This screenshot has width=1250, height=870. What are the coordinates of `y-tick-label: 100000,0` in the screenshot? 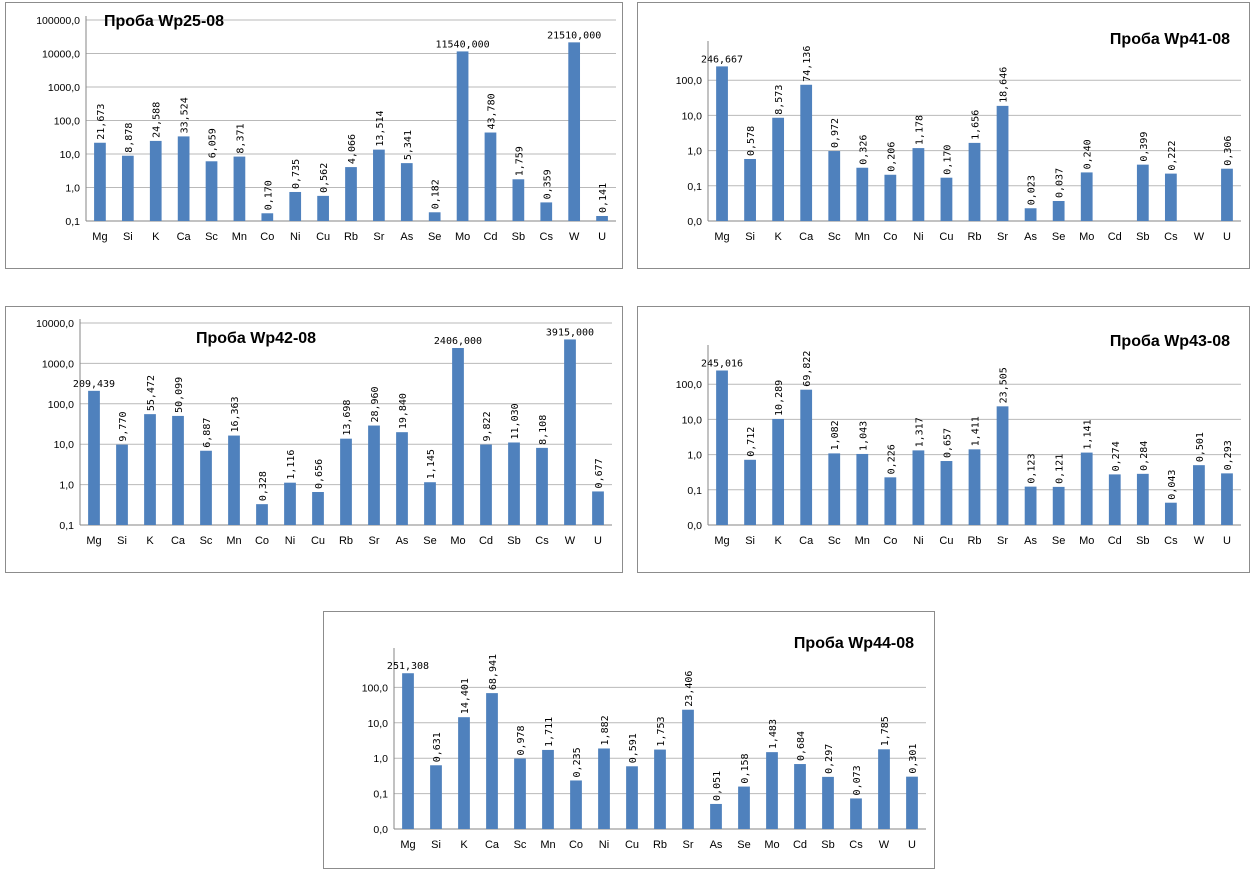 It's located at (58, 21).